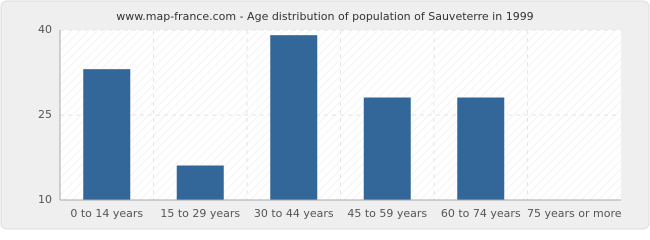  Describe the element at coordinates (45, 114) in the screenshot. I see `y-tick-label: 25` at that location.